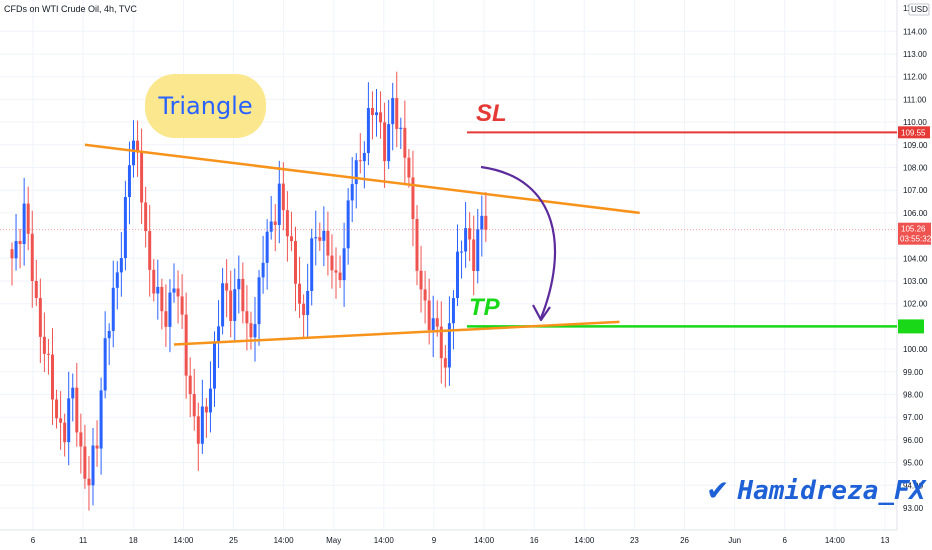  I want to click on check-icon: ✔, so click(718, 490).